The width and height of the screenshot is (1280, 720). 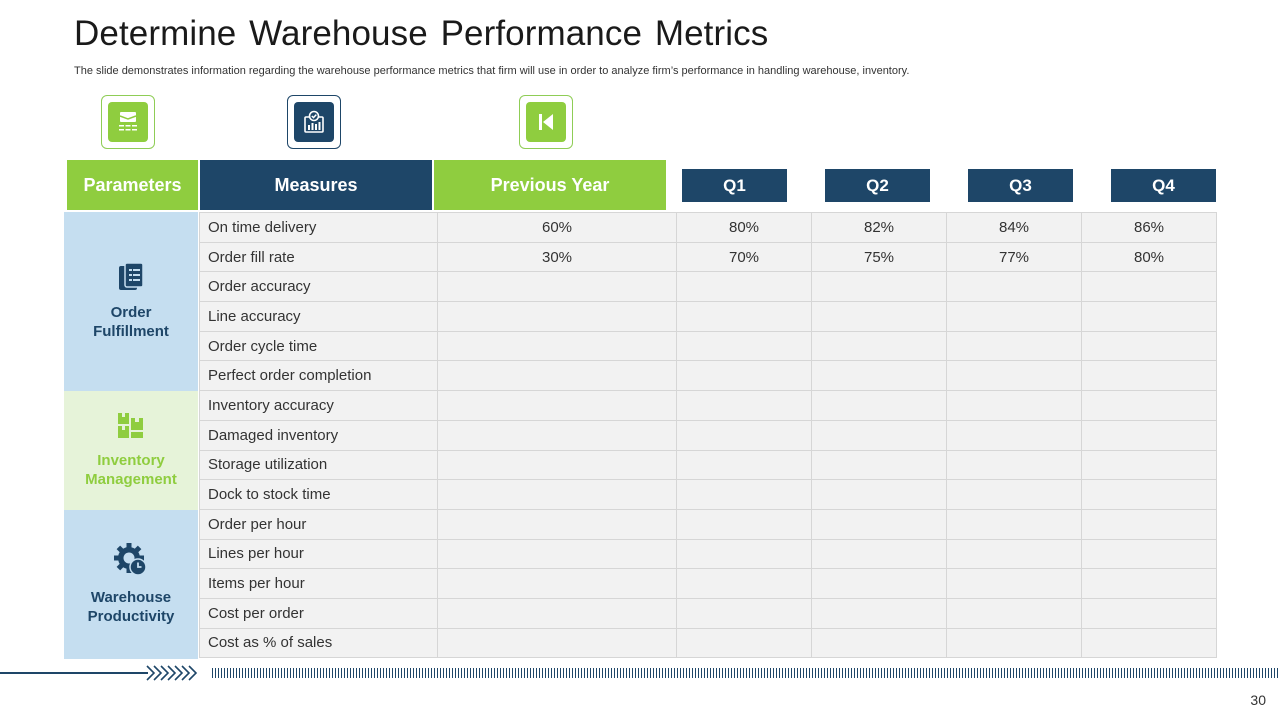 I want to click on table-row: Storage utilization, so click(x=708, y=465).